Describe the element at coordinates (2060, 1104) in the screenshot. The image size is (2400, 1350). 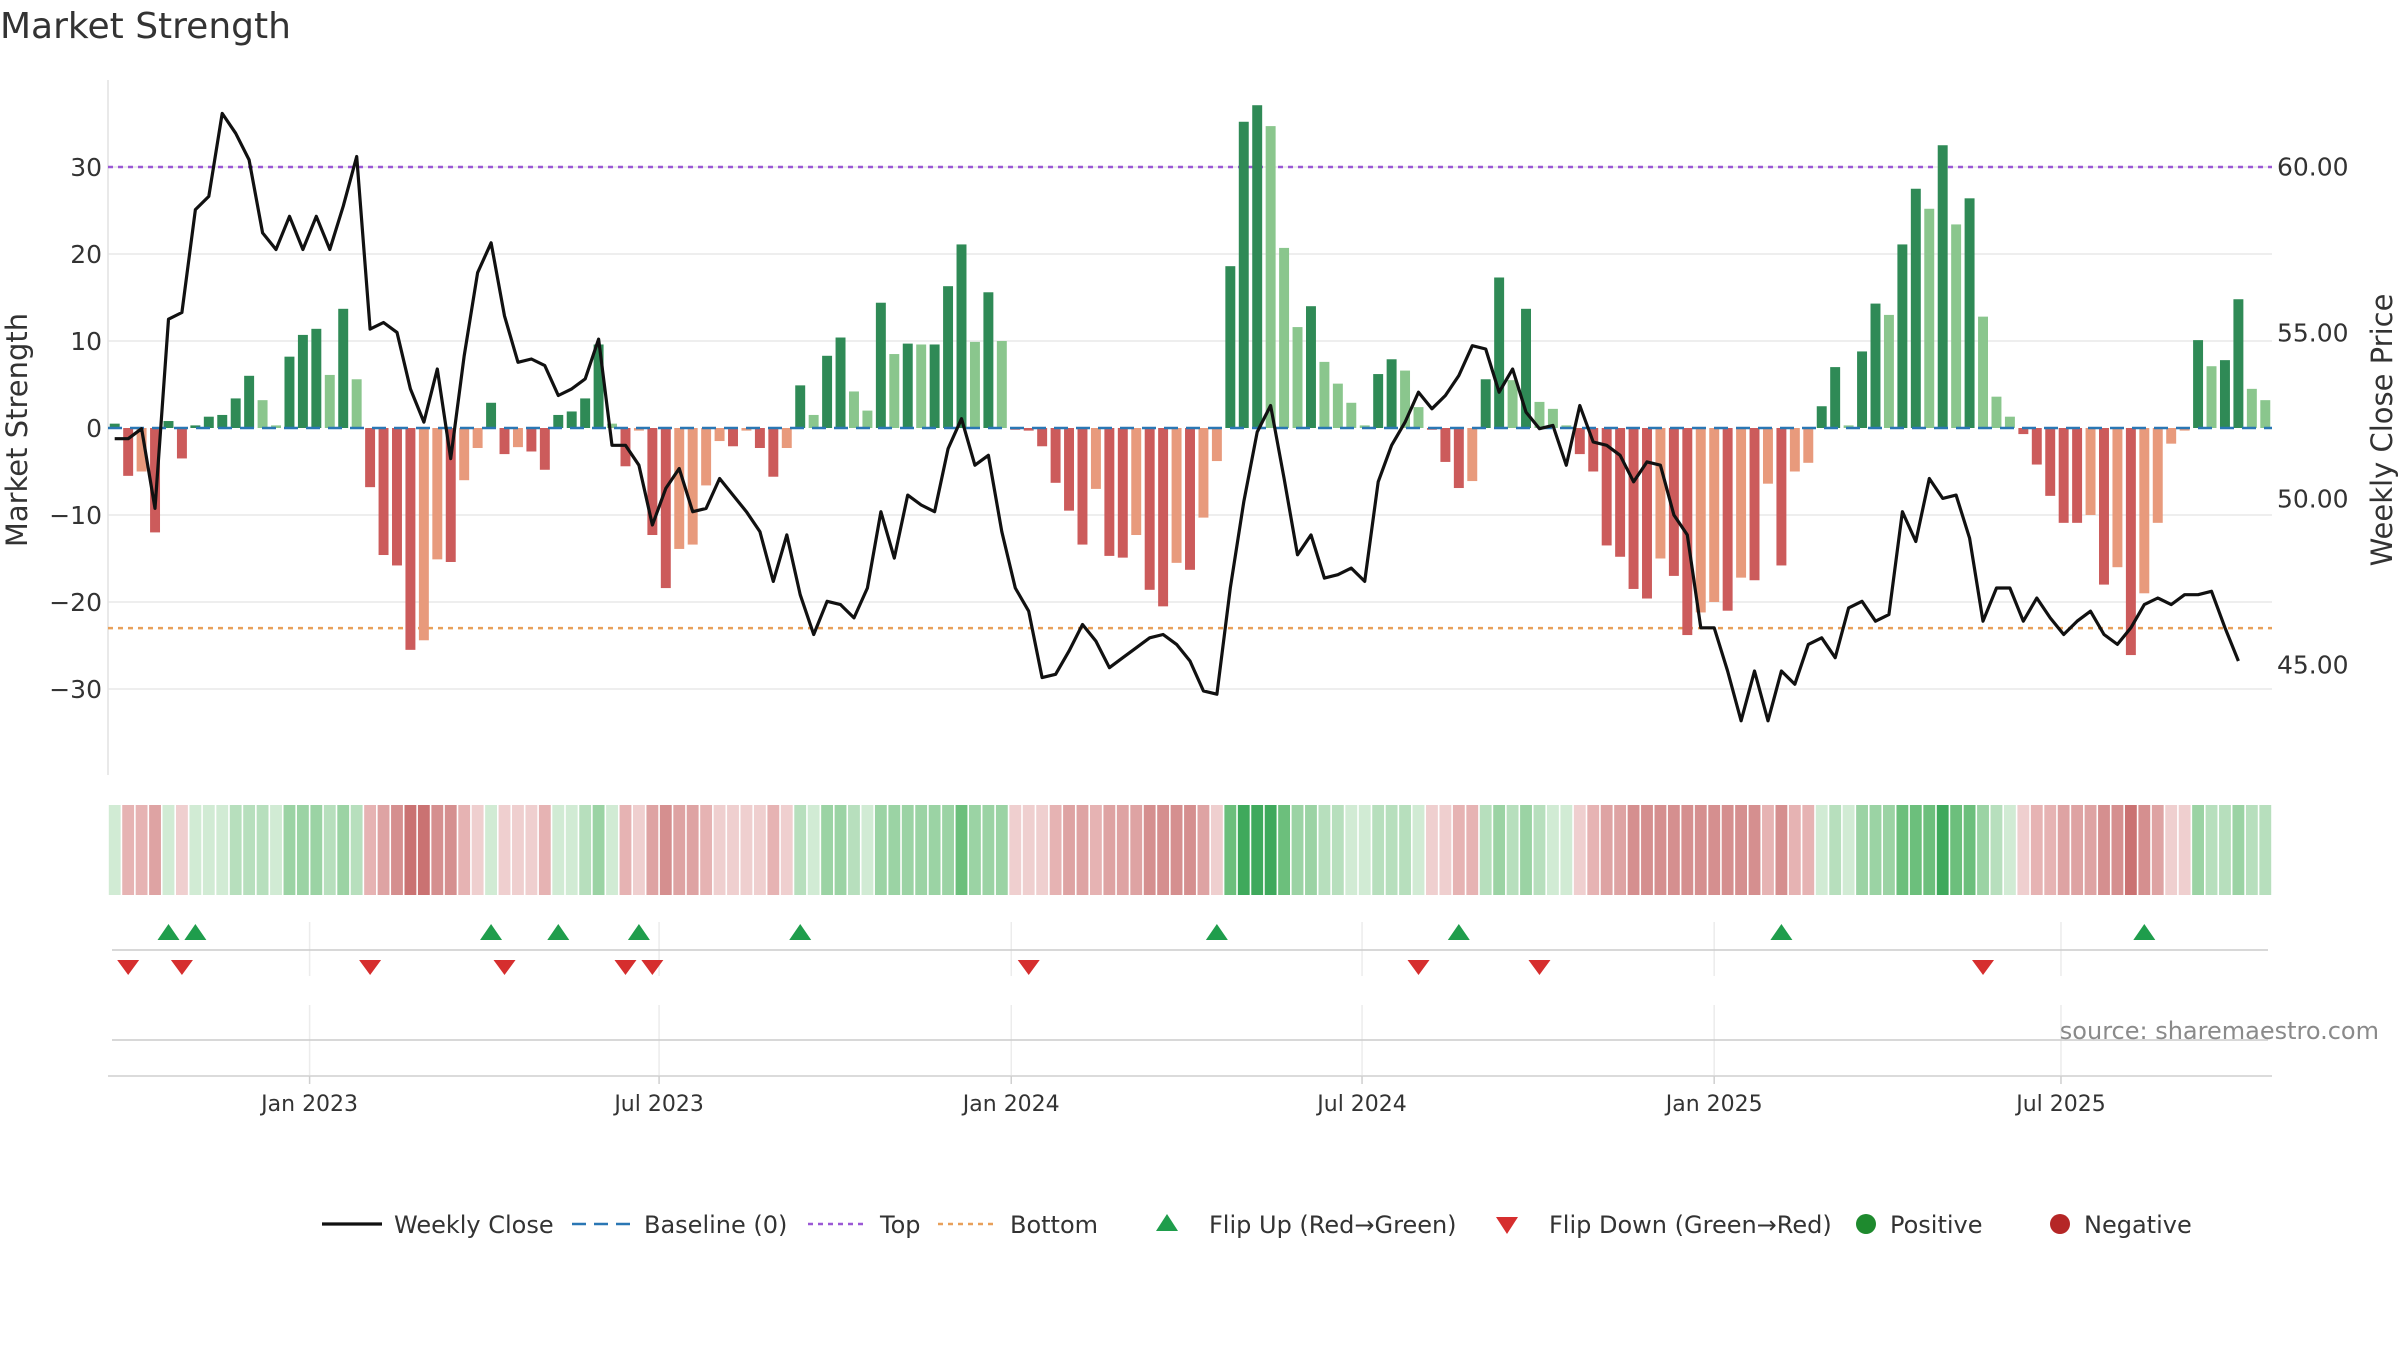
I see `x-tick-label: Jul 2025` at that location.